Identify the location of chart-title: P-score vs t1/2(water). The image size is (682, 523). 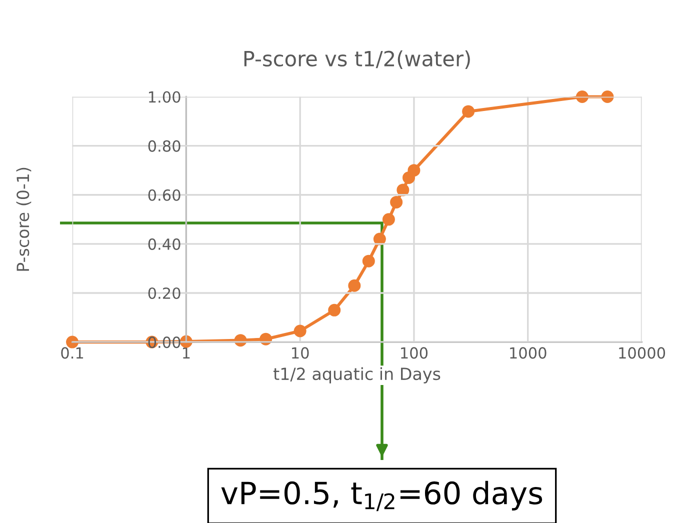
(357, 59).